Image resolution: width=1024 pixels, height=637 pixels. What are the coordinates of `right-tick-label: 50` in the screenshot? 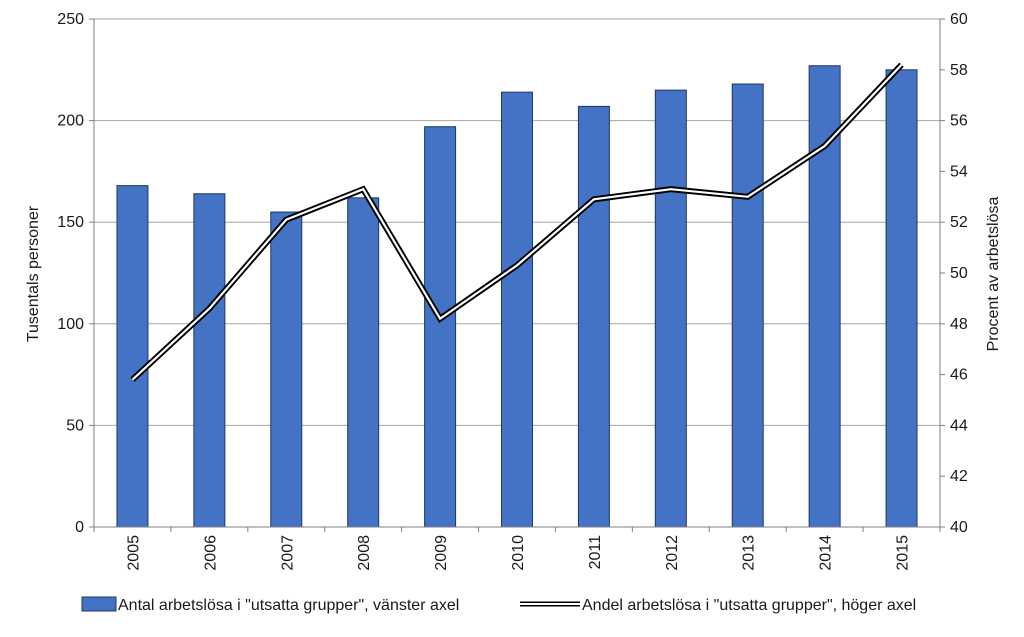 It's located at (959, 273).